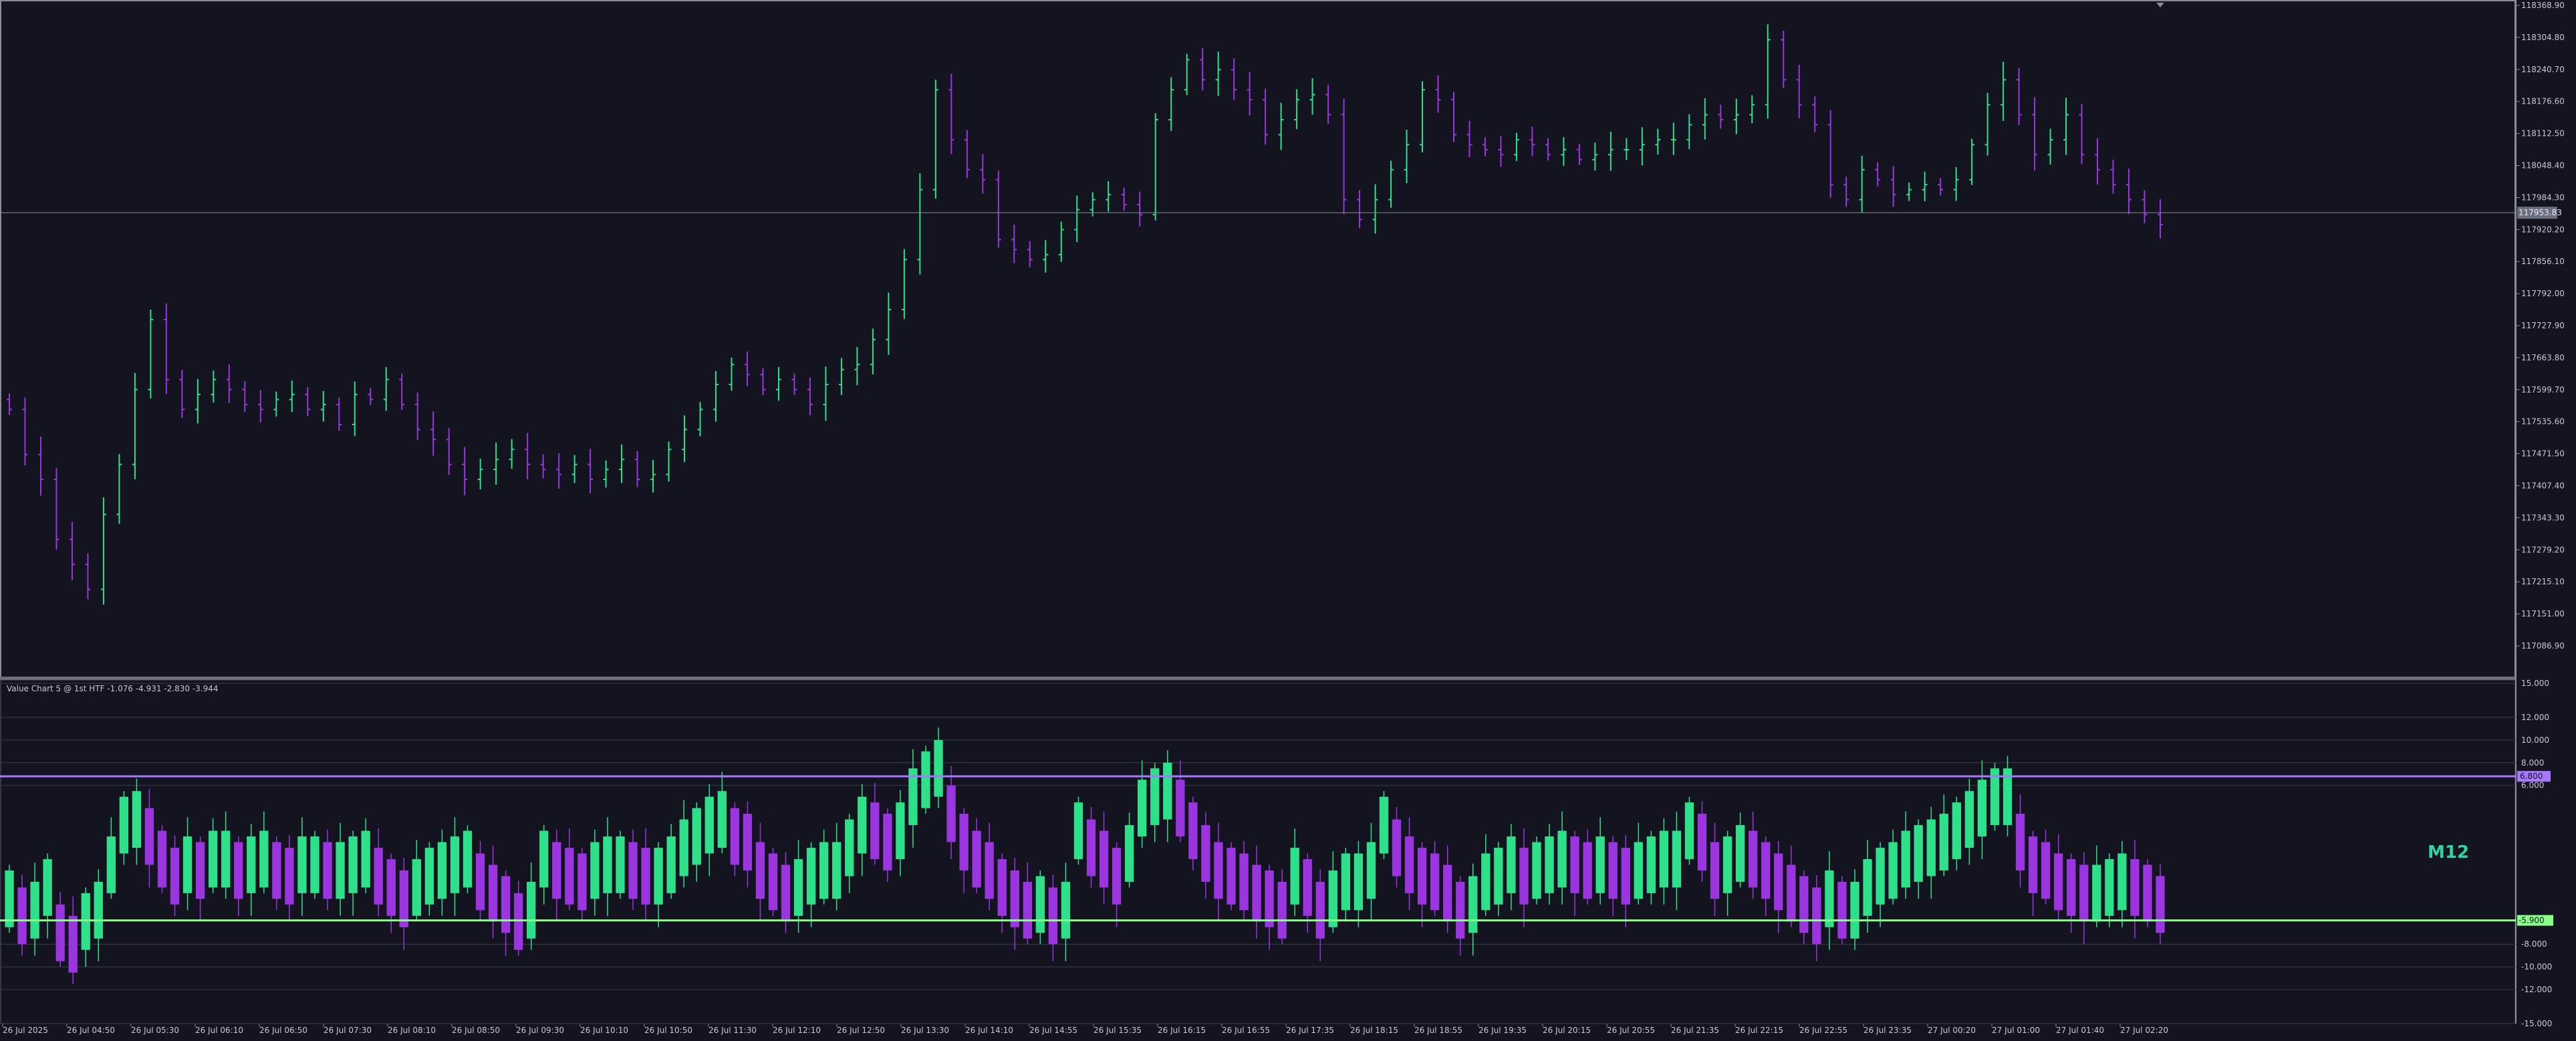 Image resolution: width=2576 pixels, height=1041 pixels. I want to click on indicator-axis-label: -12.000, so click(2537, 989).